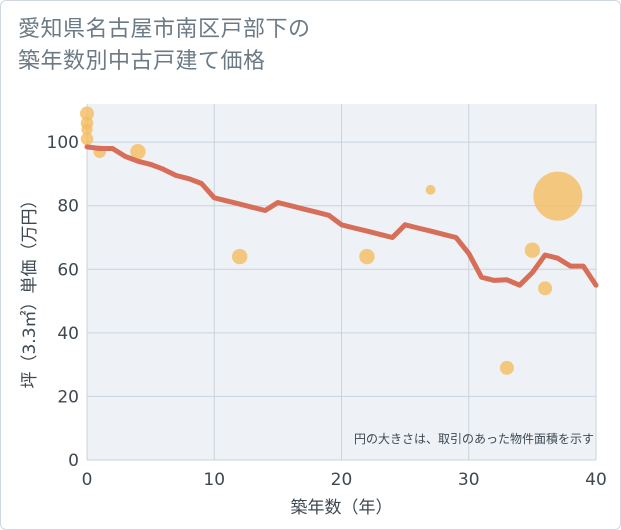  What do you see at coordinates (68, 334) in the screenshot?
I see `y-tick-label: 40` at bounding box center [68, 334].